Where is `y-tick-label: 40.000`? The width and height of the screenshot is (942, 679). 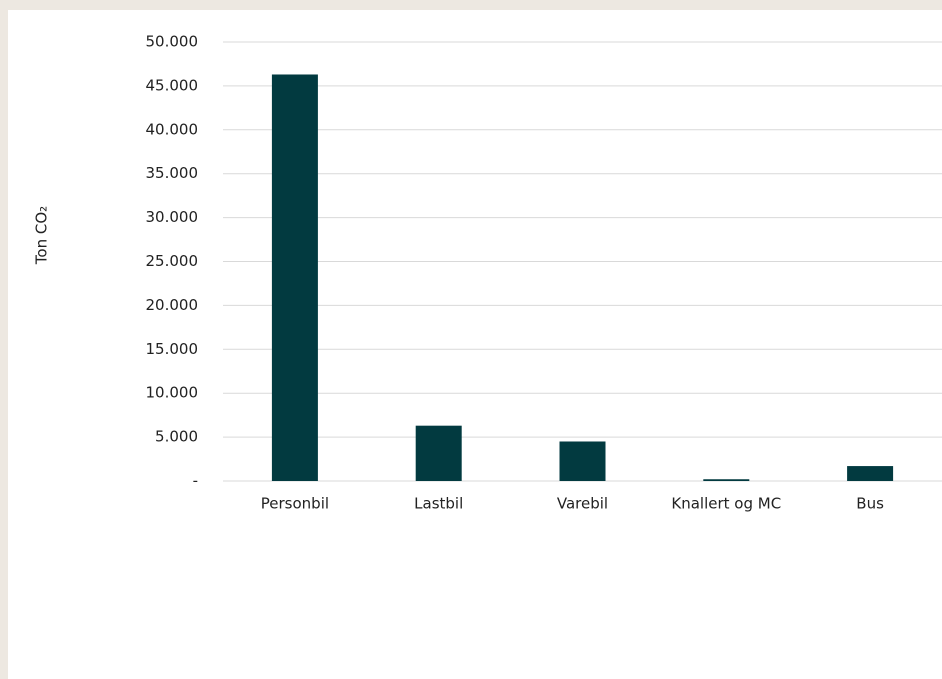
y-tick-label: 40.000 is located at coordinates (172, 129).